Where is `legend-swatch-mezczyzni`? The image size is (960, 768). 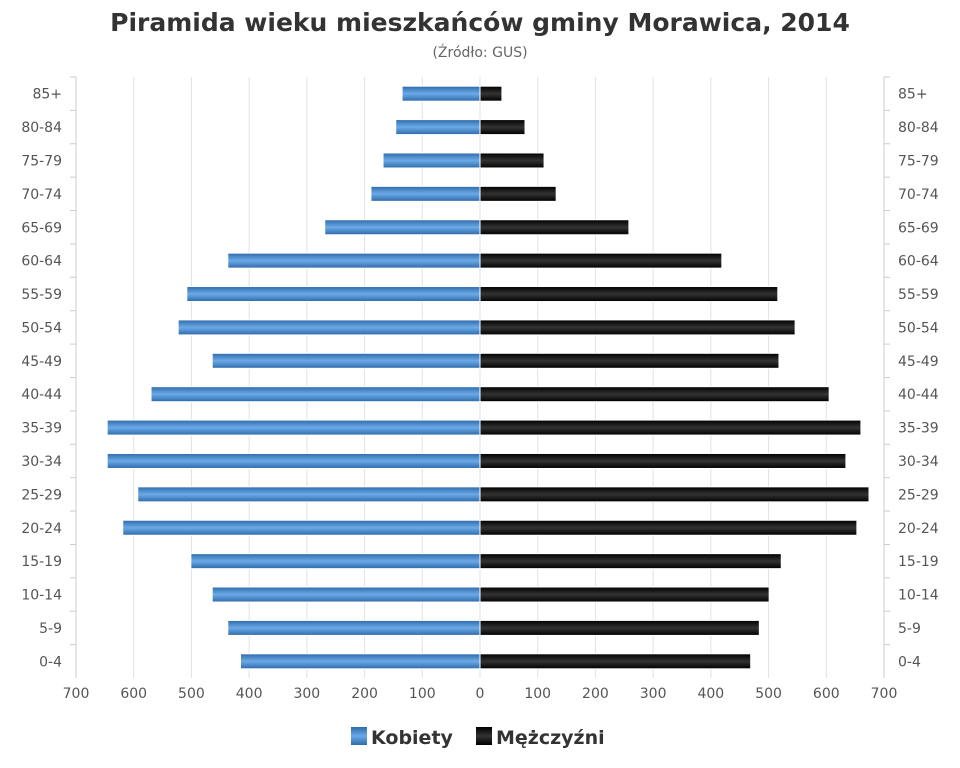
legend-swatch-mezczyzni is located at coordinates (484, 736).